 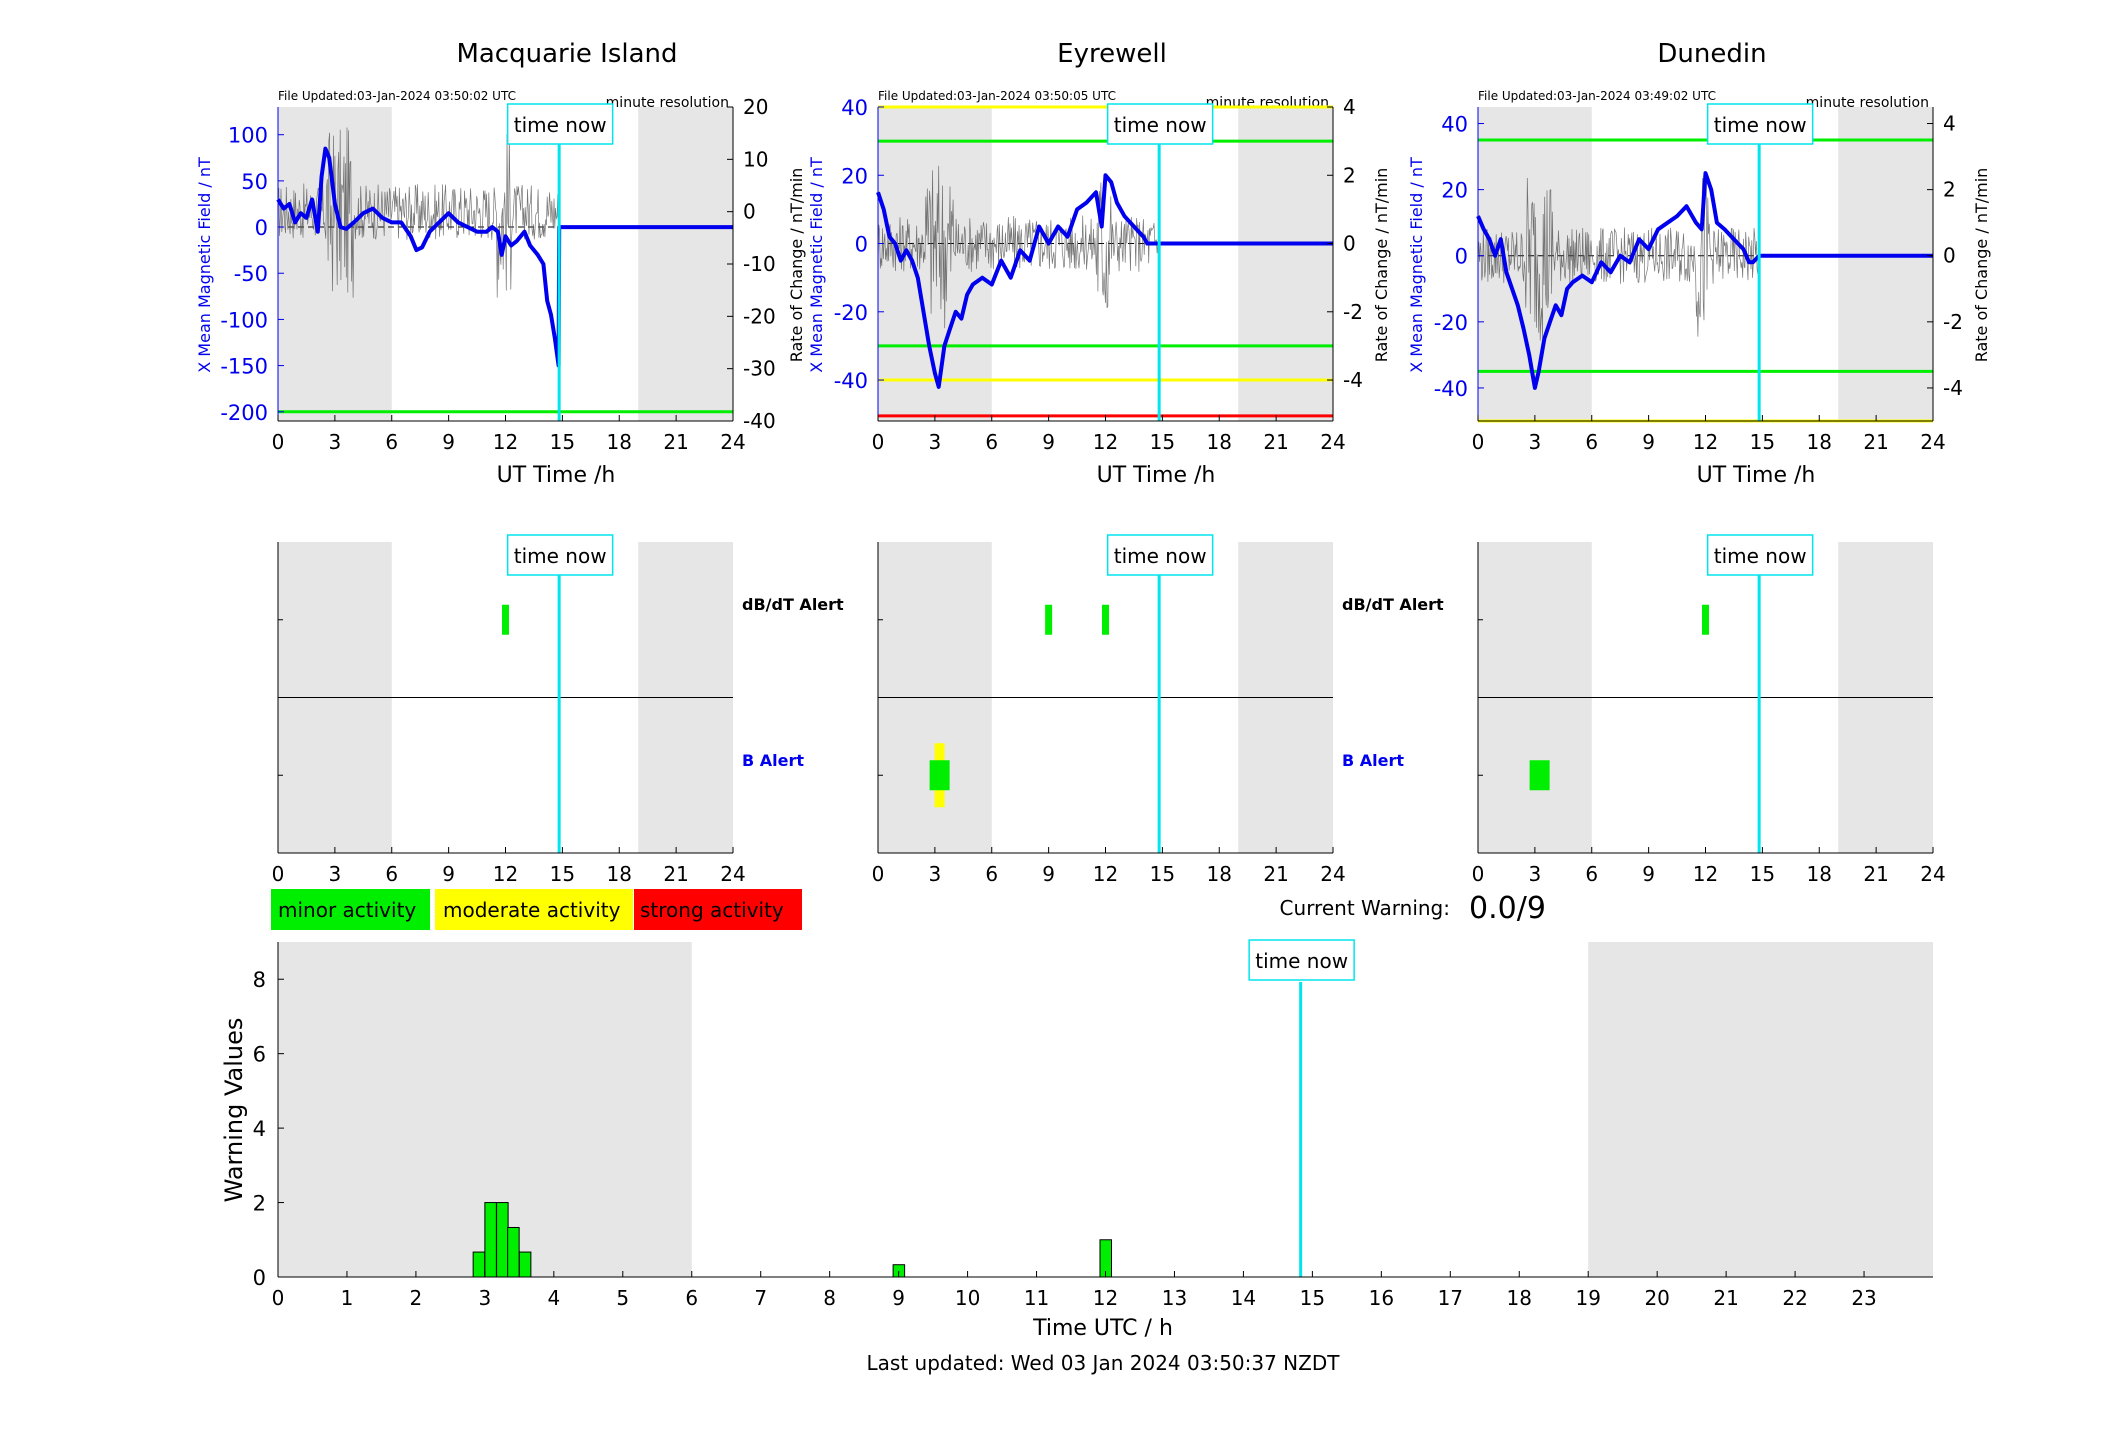 I want to click on macquarie-island-ytick-right-label: -40, so click(x=759, y=421).